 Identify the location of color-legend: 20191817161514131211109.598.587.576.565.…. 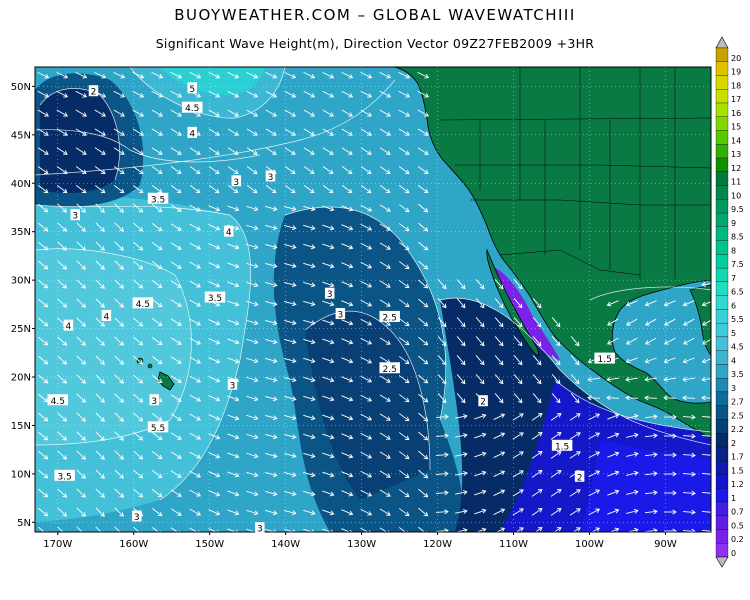
(729, 302).